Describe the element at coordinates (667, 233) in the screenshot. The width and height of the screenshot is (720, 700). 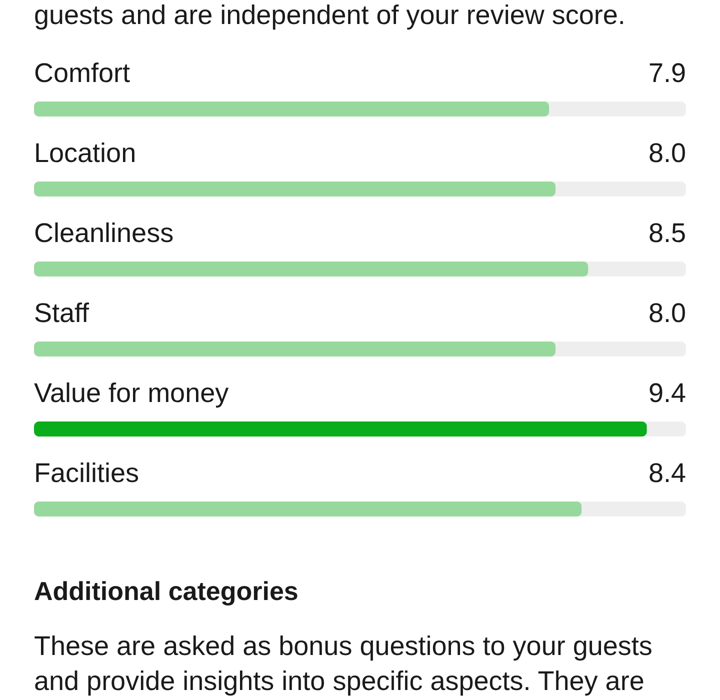
I see `data-label: 8.5` at that location.